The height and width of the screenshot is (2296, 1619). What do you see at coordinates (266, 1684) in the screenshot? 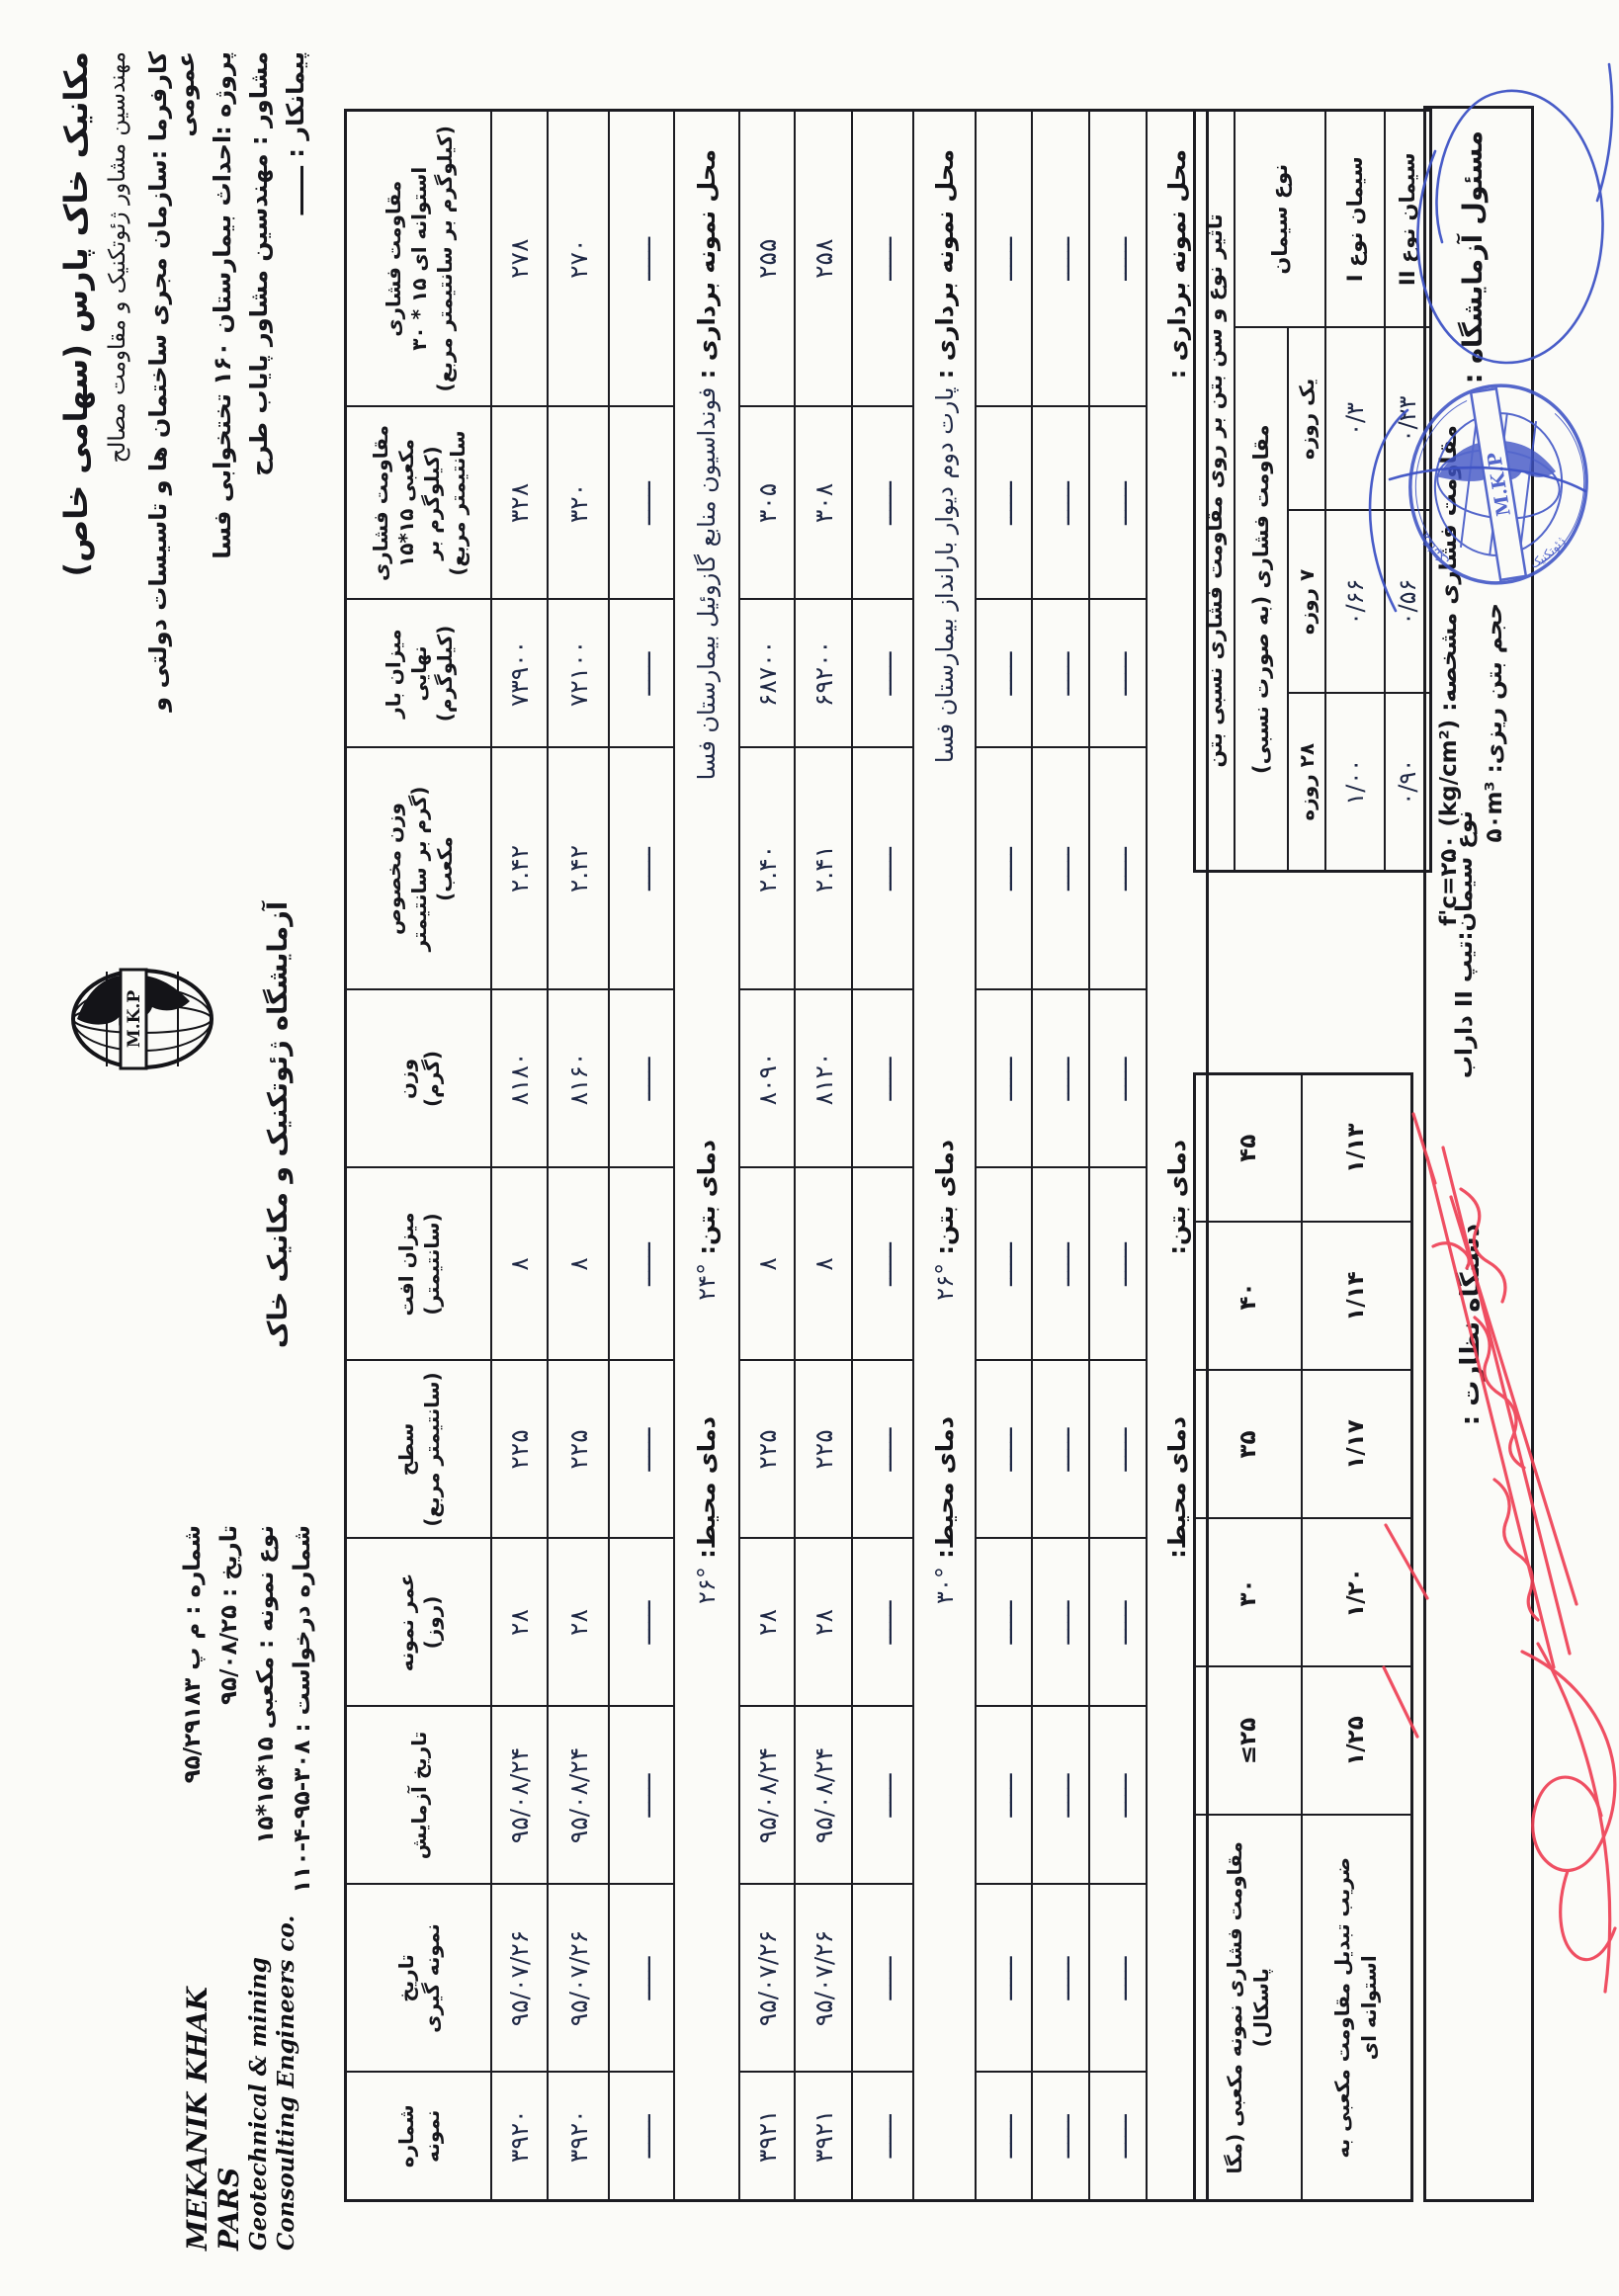
I see `meta-sample-type: نوع نمونه : مکعبی ۱۵*۱۵*۱۵` at bounding box center [266, 1684].